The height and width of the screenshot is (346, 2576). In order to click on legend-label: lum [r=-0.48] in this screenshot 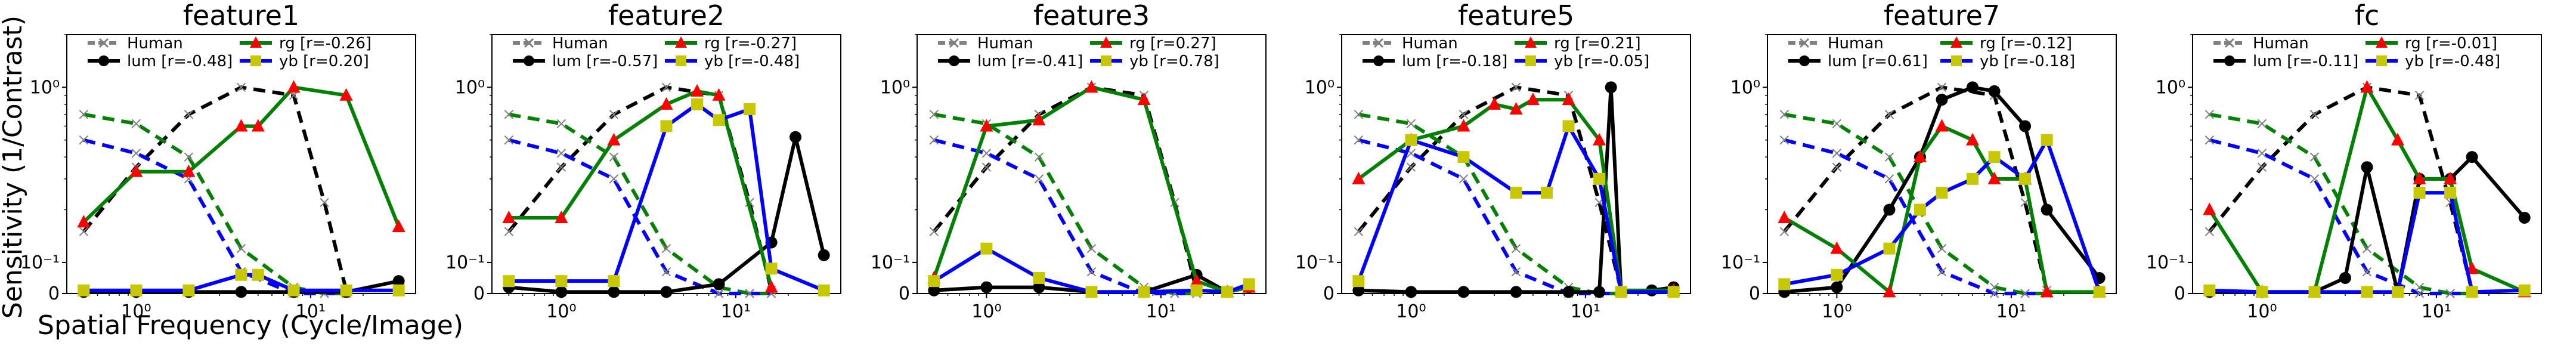, I will do `click(180, 61)`.